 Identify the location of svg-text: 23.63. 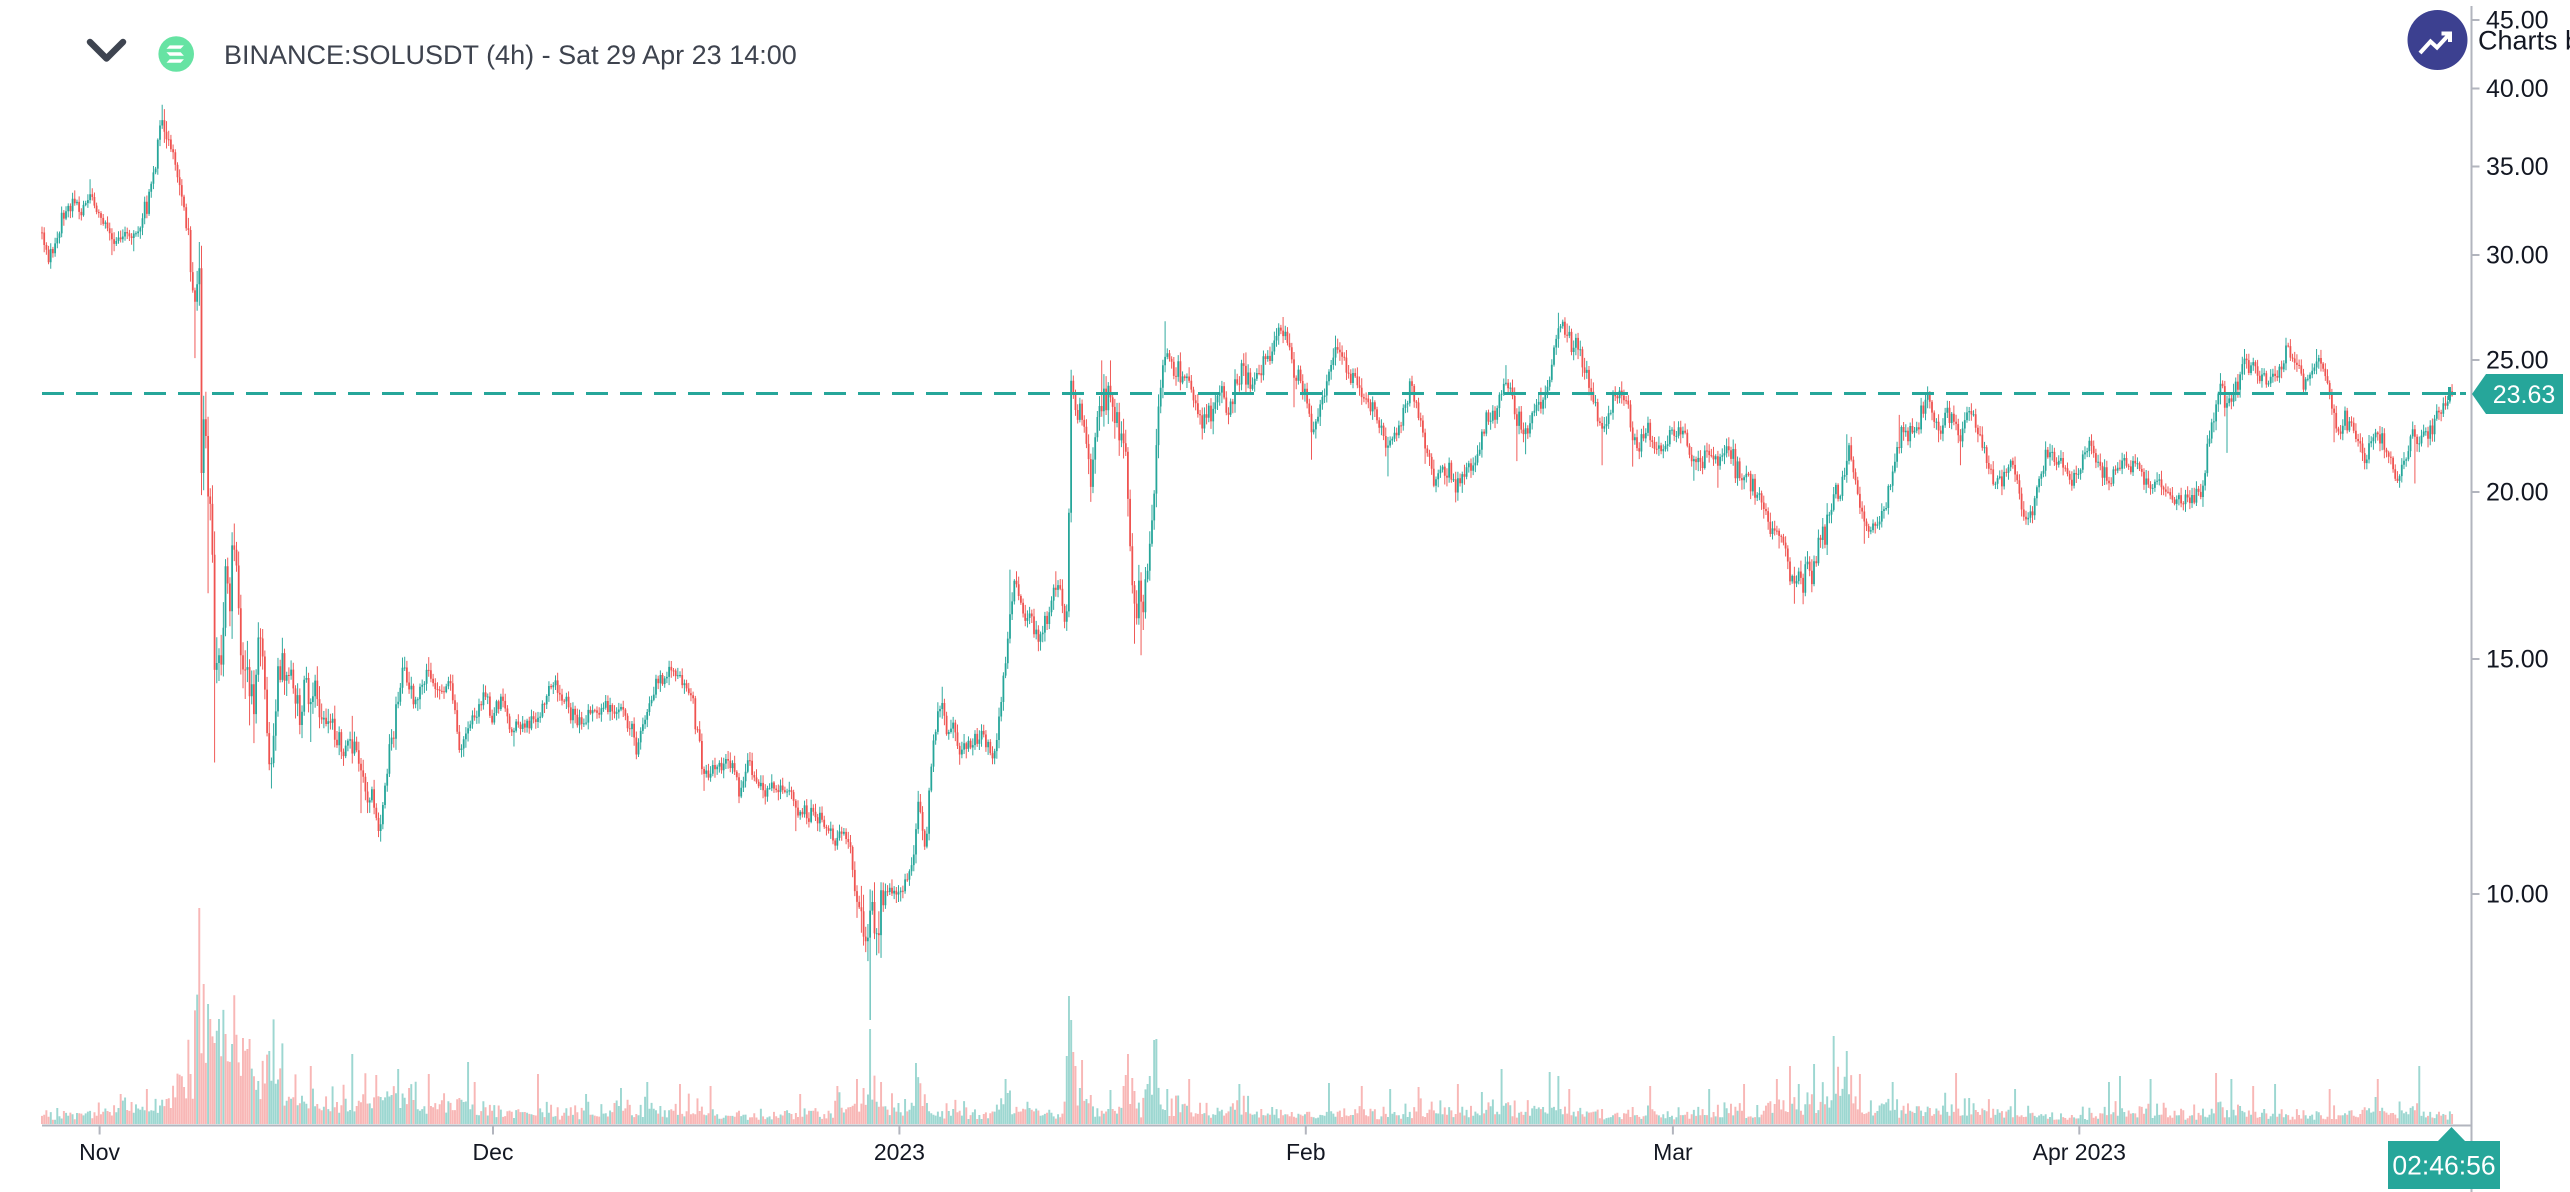
(2524, 395).